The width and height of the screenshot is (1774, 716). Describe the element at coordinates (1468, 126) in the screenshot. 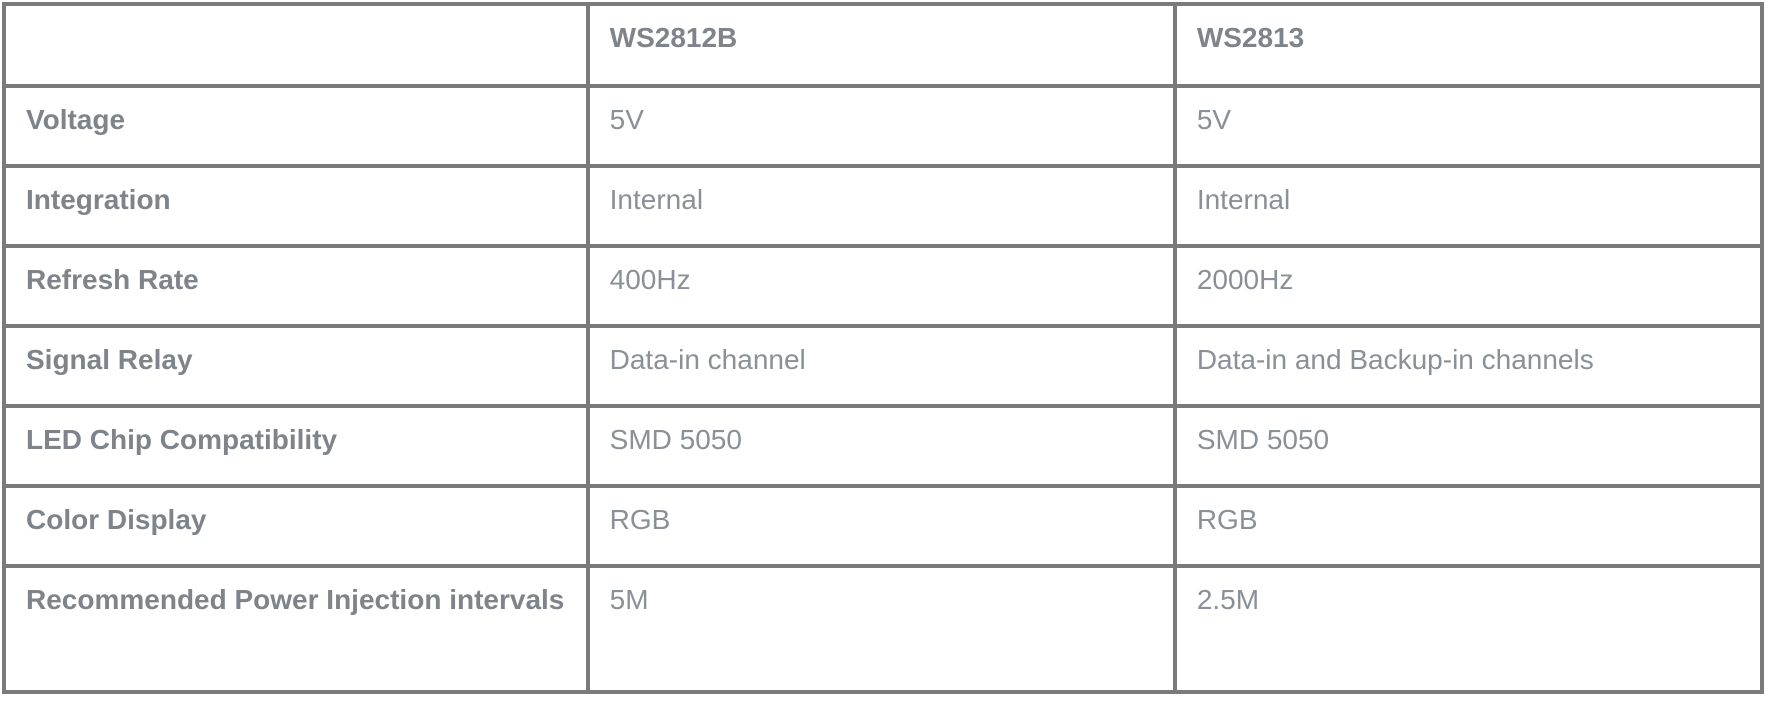

I see `cell-voltage-ws2813: 5V` at that location.